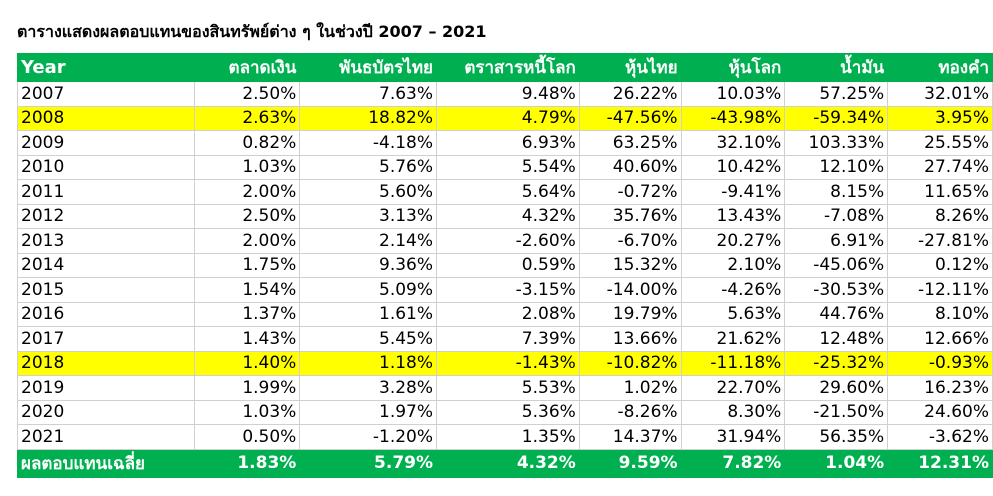 The height and width of the screenshot is (496, 993). Describe the element at coordinates (836, 463) in the screenshot. I see `average-cell: 1.04%` at that location.